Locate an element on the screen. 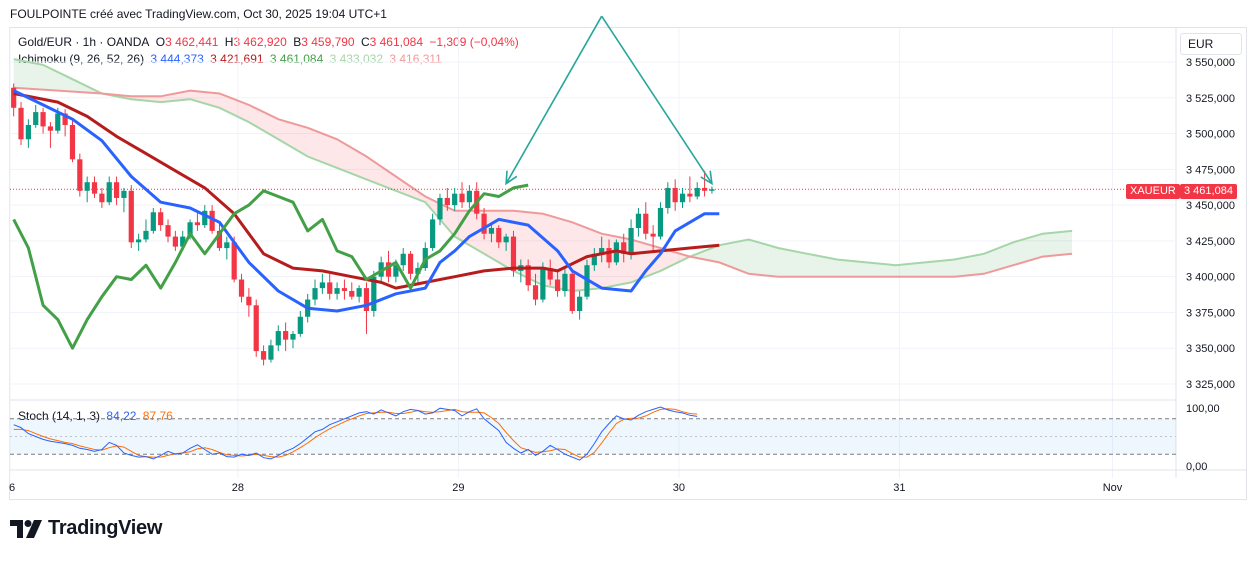 Image resolution: width=1257 pixels, height=561 pixels. annotation-arrow-head is located at coordinates (511, 178).